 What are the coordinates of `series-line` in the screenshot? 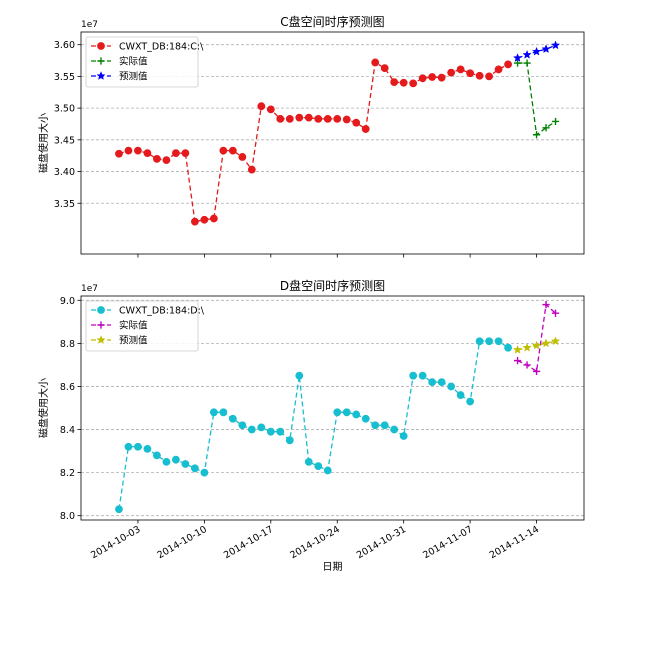 It's located at (536, 338).